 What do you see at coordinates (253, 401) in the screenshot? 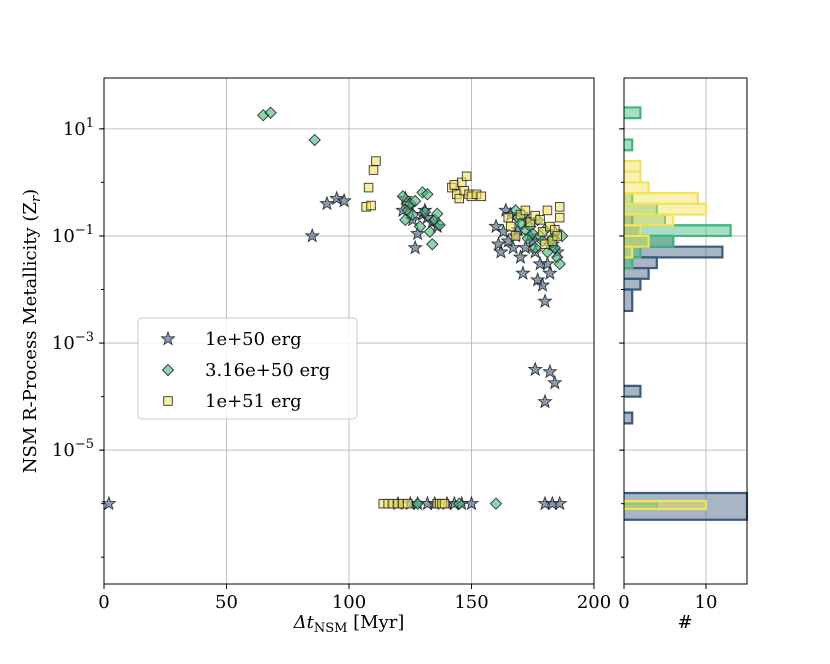
I see `legend-label-1e51: 1e+51 erg` at bounding box center [253, 401].